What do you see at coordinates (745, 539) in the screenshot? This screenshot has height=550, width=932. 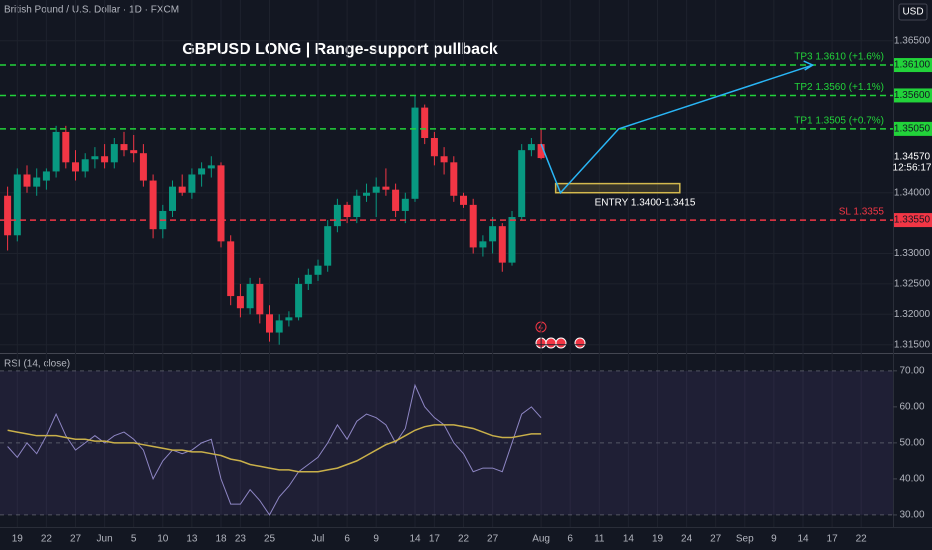 I see `x-tick-label: Sep` at bounding box center [745, 539].